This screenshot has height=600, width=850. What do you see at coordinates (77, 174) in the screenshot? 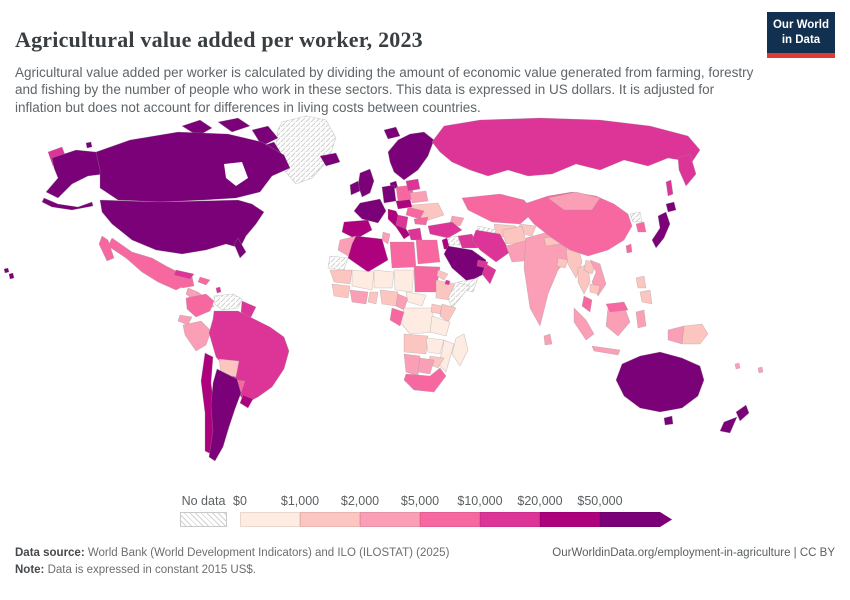
I see `country-usa-alaska` at bounding box center [77, 174].